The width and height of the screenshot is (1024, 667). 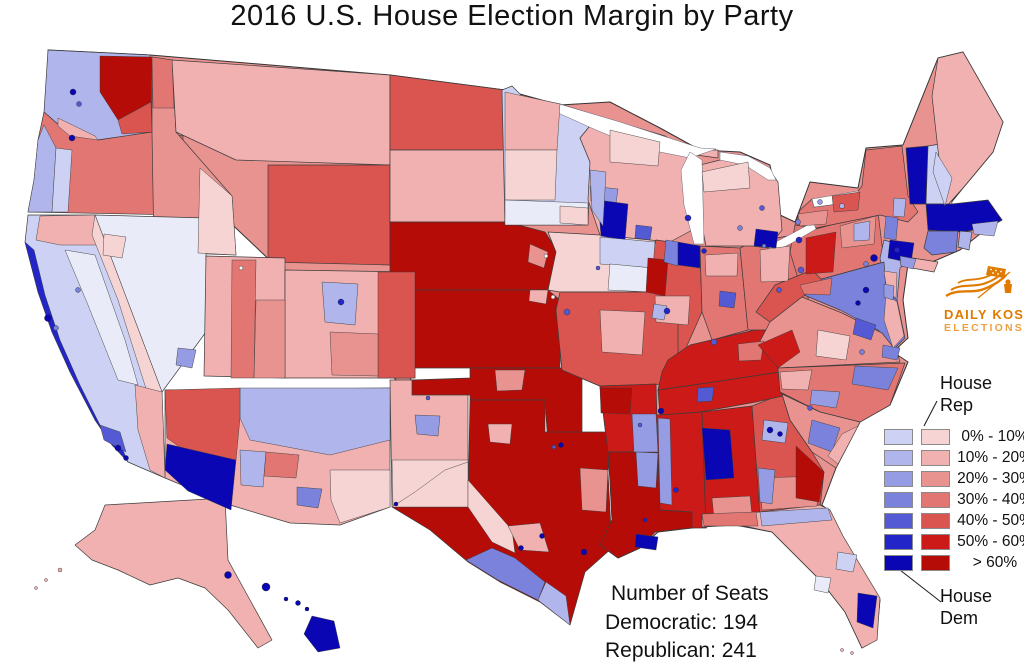 I want to click on dot-kc-ks, so click(x=553, y=297).